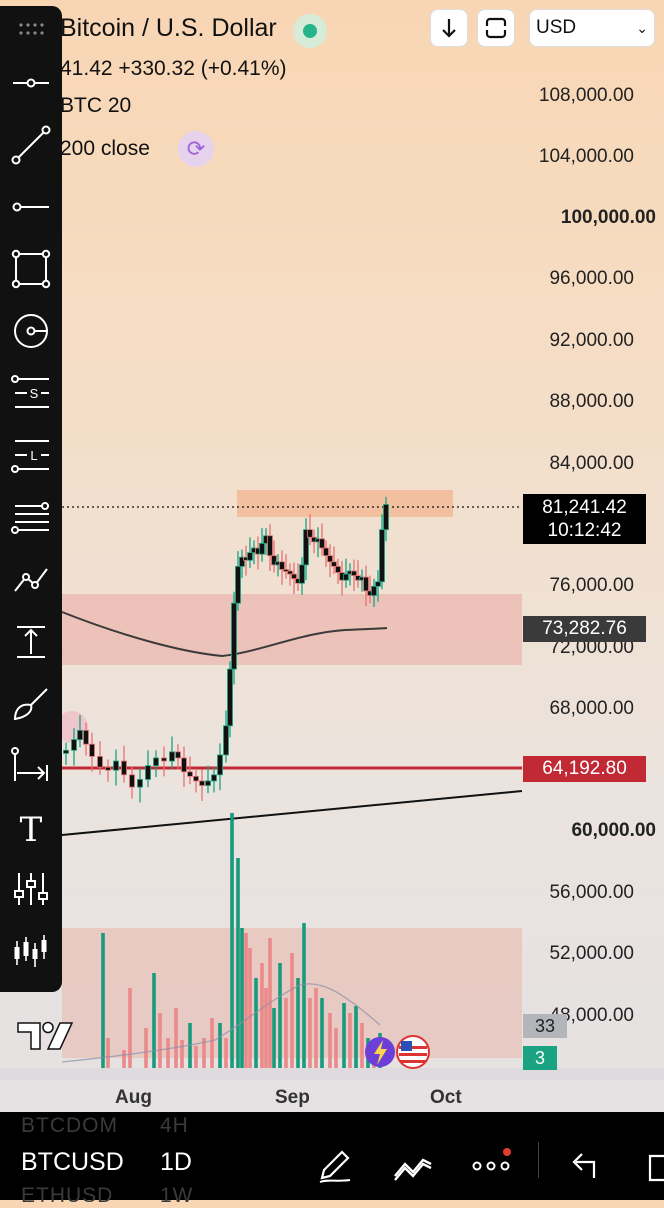 The width and height of the screenshot is (664, 1208). Describe the element at coordinates (31, 517) in the screenshot. I see `parallel-lines-tool` at that location.